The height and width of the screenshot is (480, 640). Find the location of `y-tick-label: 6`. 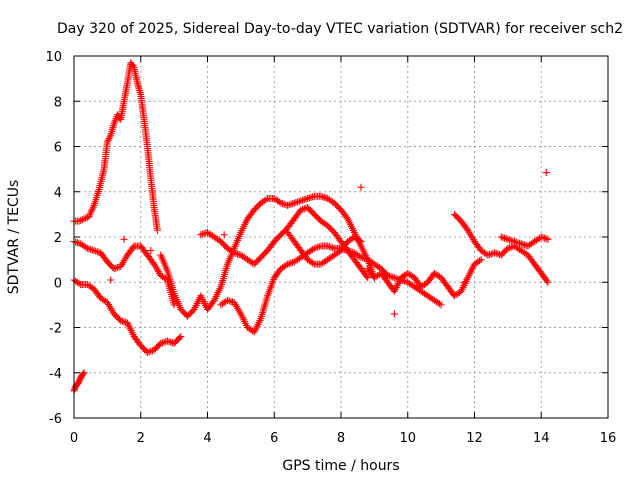

y-tick-label: 6 is located at coordinates (58, 148).